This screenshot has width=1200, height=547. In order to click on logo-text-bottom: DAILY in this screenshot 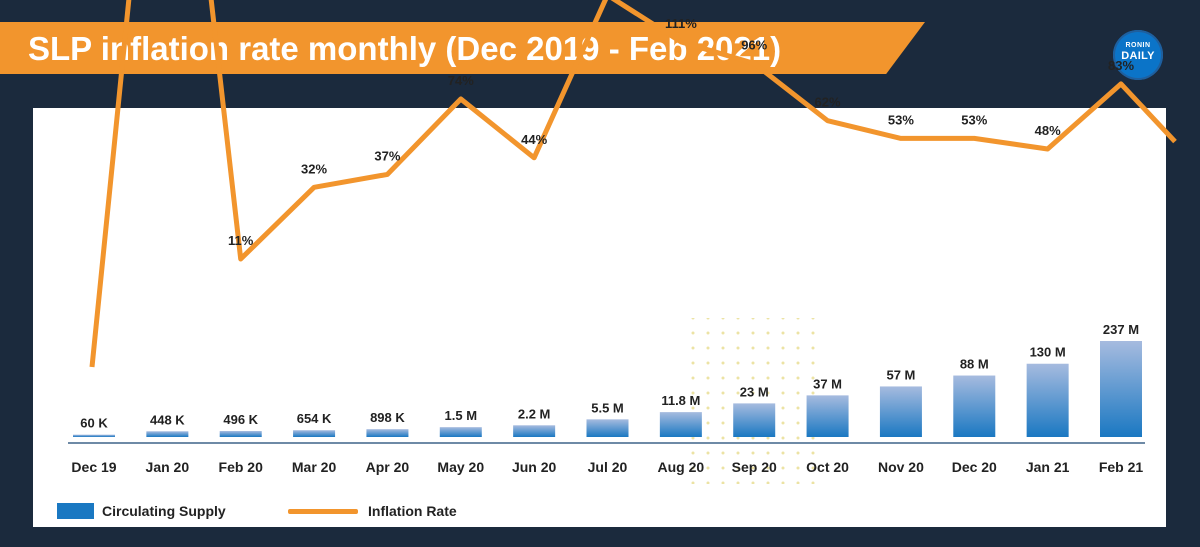, I will do `click(1138, 56)`.